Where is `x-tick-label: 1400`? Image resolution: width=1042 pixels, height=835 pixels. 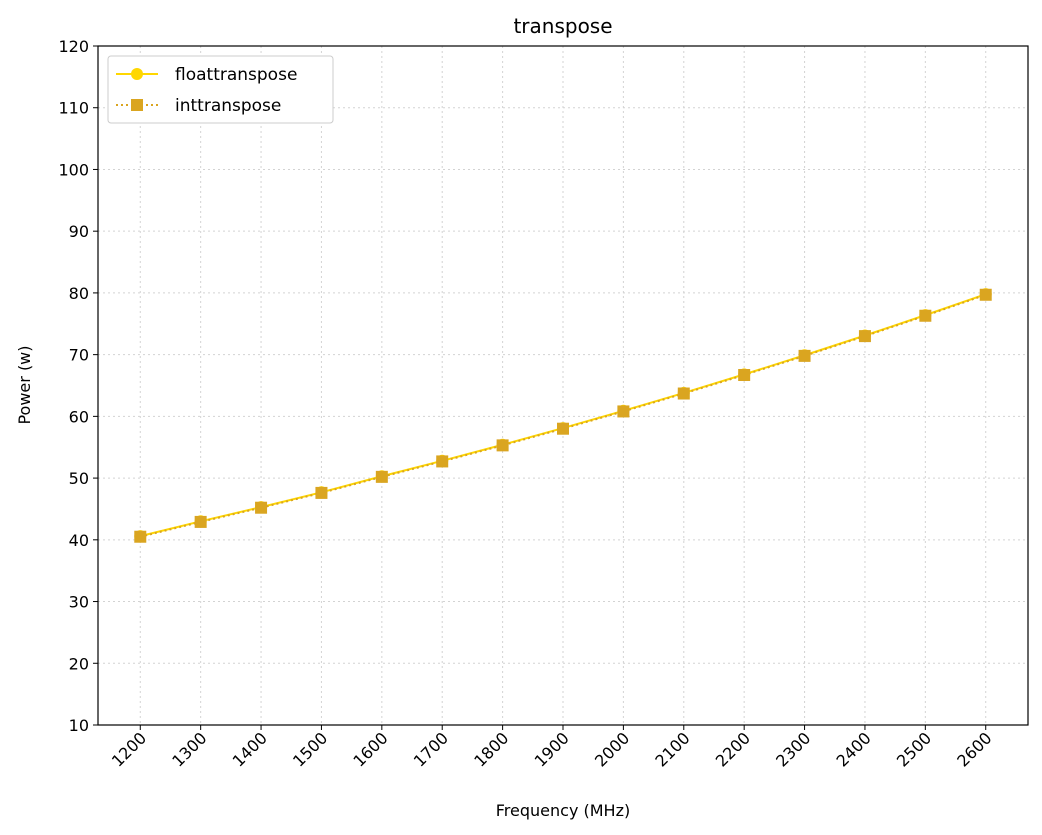 x-tick-label: 1400 is located at coordinates (250, 749).